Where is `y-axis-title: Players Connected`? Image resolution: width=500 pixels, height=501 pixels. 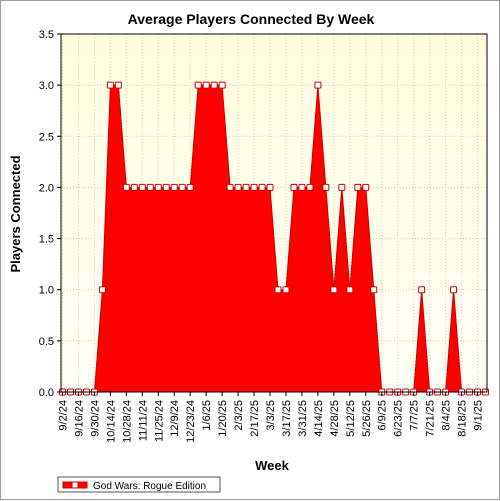
y-axis-title: Players Connected is located at coordinates (15, 213).